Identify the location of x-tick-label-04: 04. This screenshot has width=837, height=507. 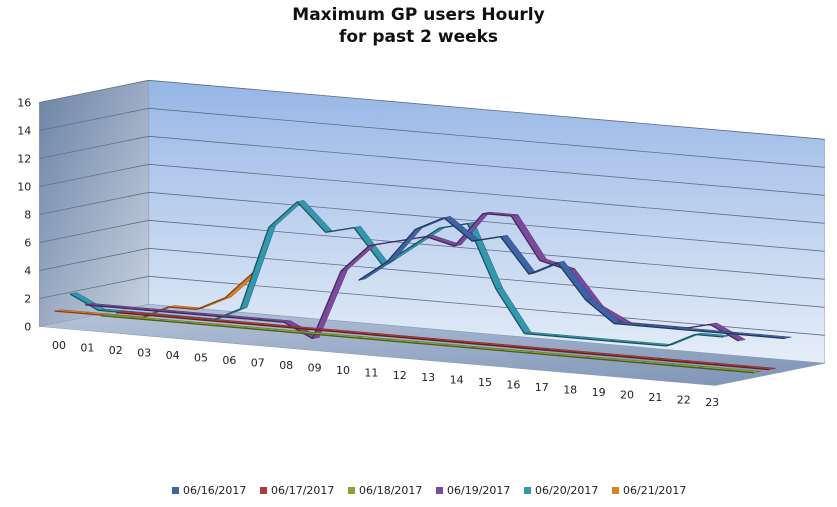
(173, 355).